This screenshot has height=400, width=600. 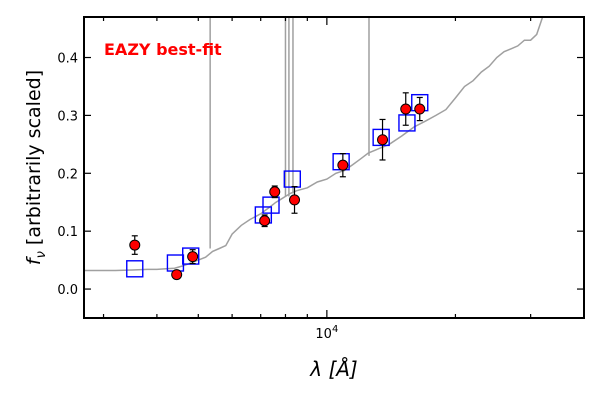 I want to click on y-tick-label: 0.3, so click(x=67, y=116).